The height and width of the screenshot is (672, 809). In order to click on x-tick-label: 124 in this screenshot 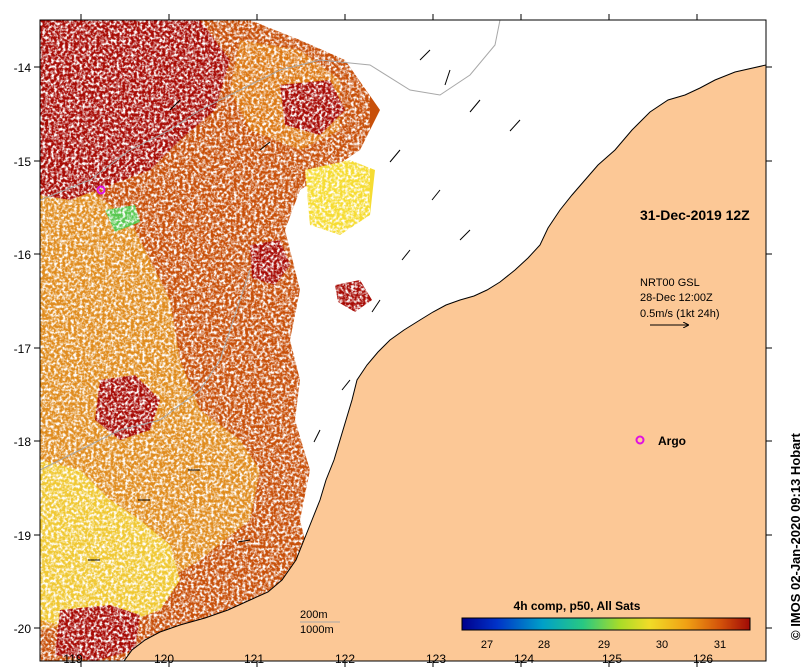, I will do `click(524, 659)`.